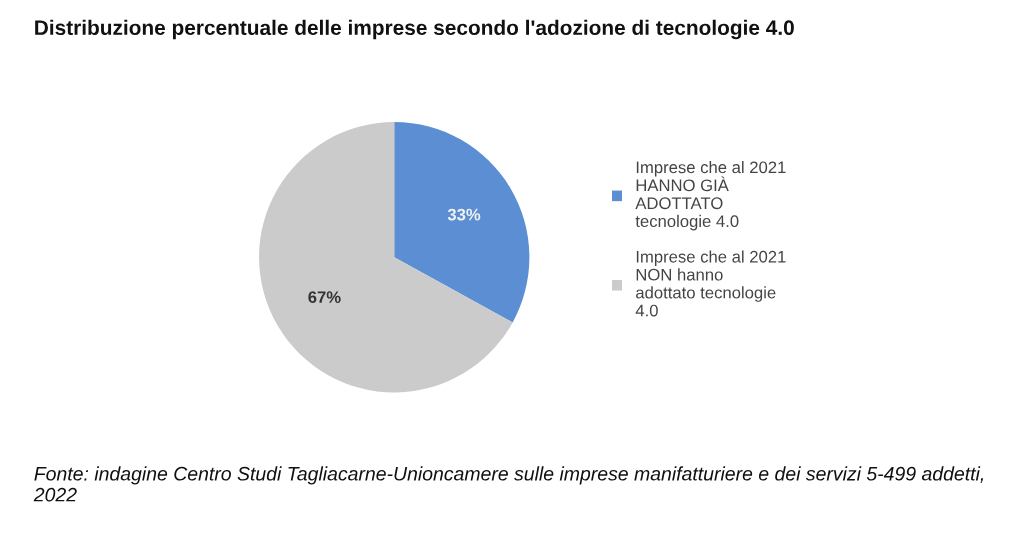 The image size is (1024, 536). I want to click on legend-label: Imprese che al 2021 NON hanno adottato tecnologie 4.0, so click(710, 283).